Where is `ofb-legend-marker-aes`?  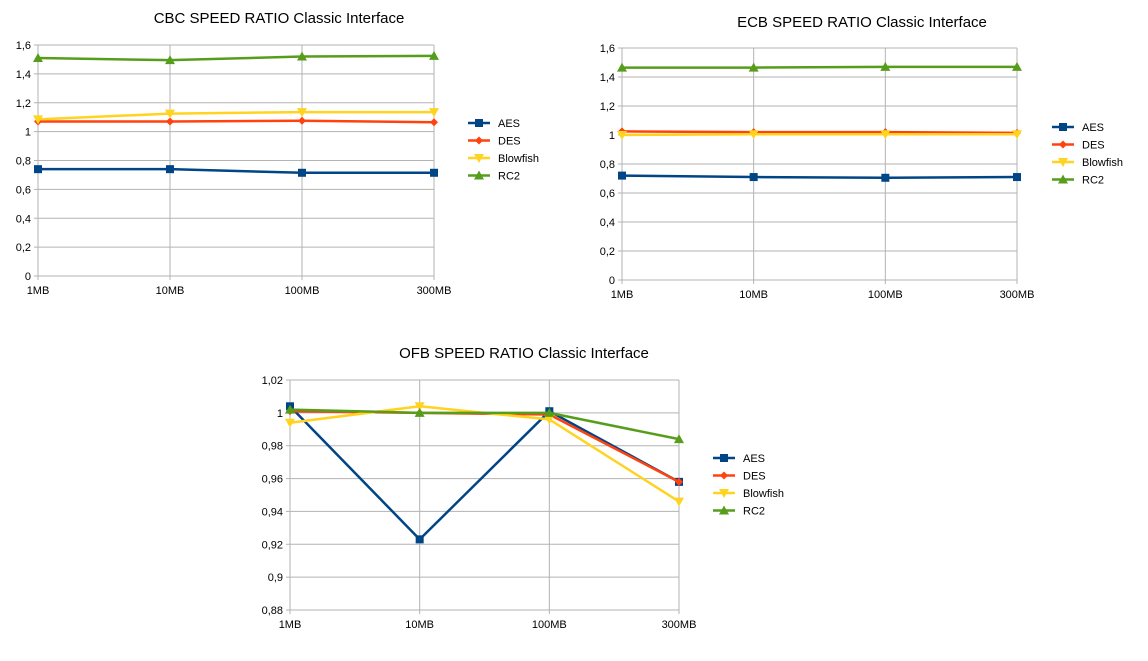 ofb-legend-marker-aes is located at coordinates (724, 458).